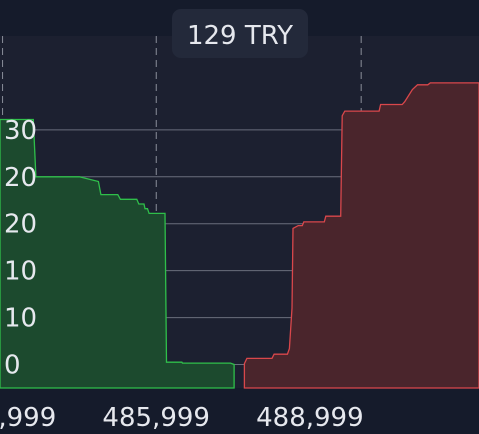 The width and height of the screenshot is (479, 434). What do you see at coordinates (20, 248) in the screenshot?
I see `y-axis-ticks: 0 10 10 20 20 30` at bounding box center [20, 248].